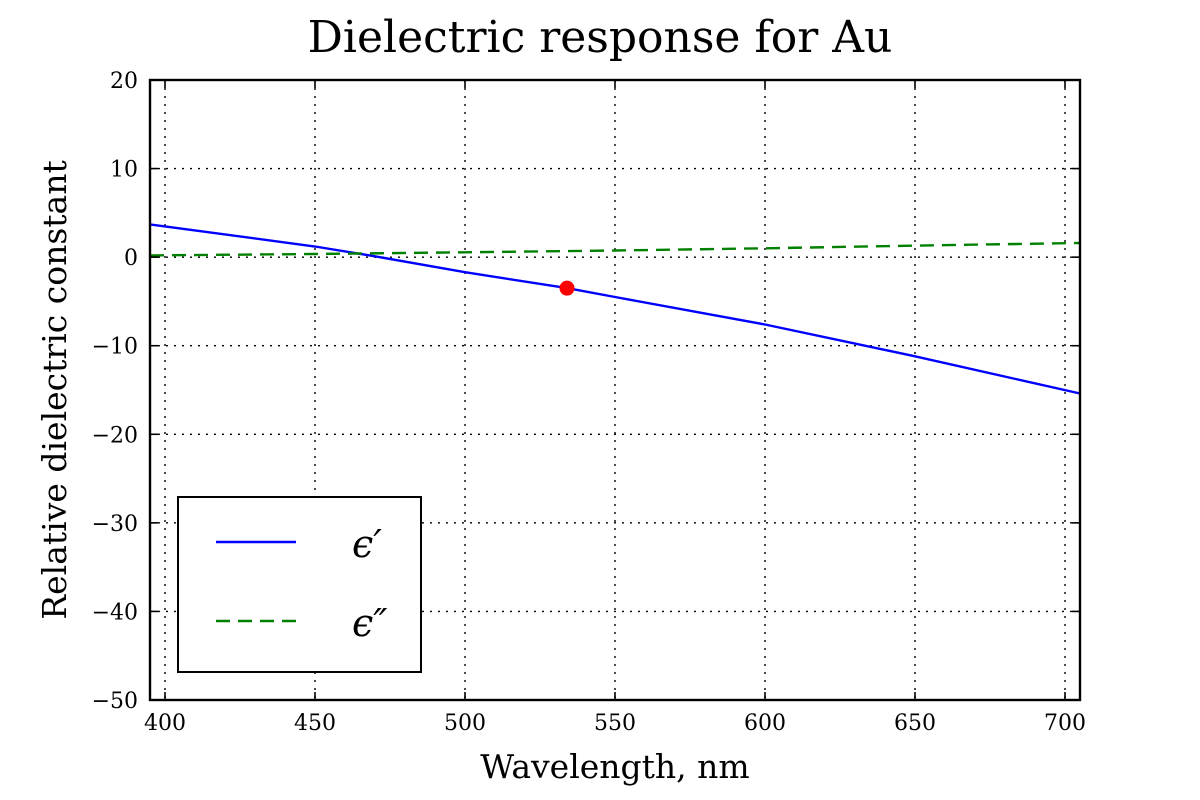 This screenshot has width=1200, height=800. What do you see at coordinates (115, 701) in the screenshot?
I see `y-tick-label: −50` at bounding box center [115, 701].